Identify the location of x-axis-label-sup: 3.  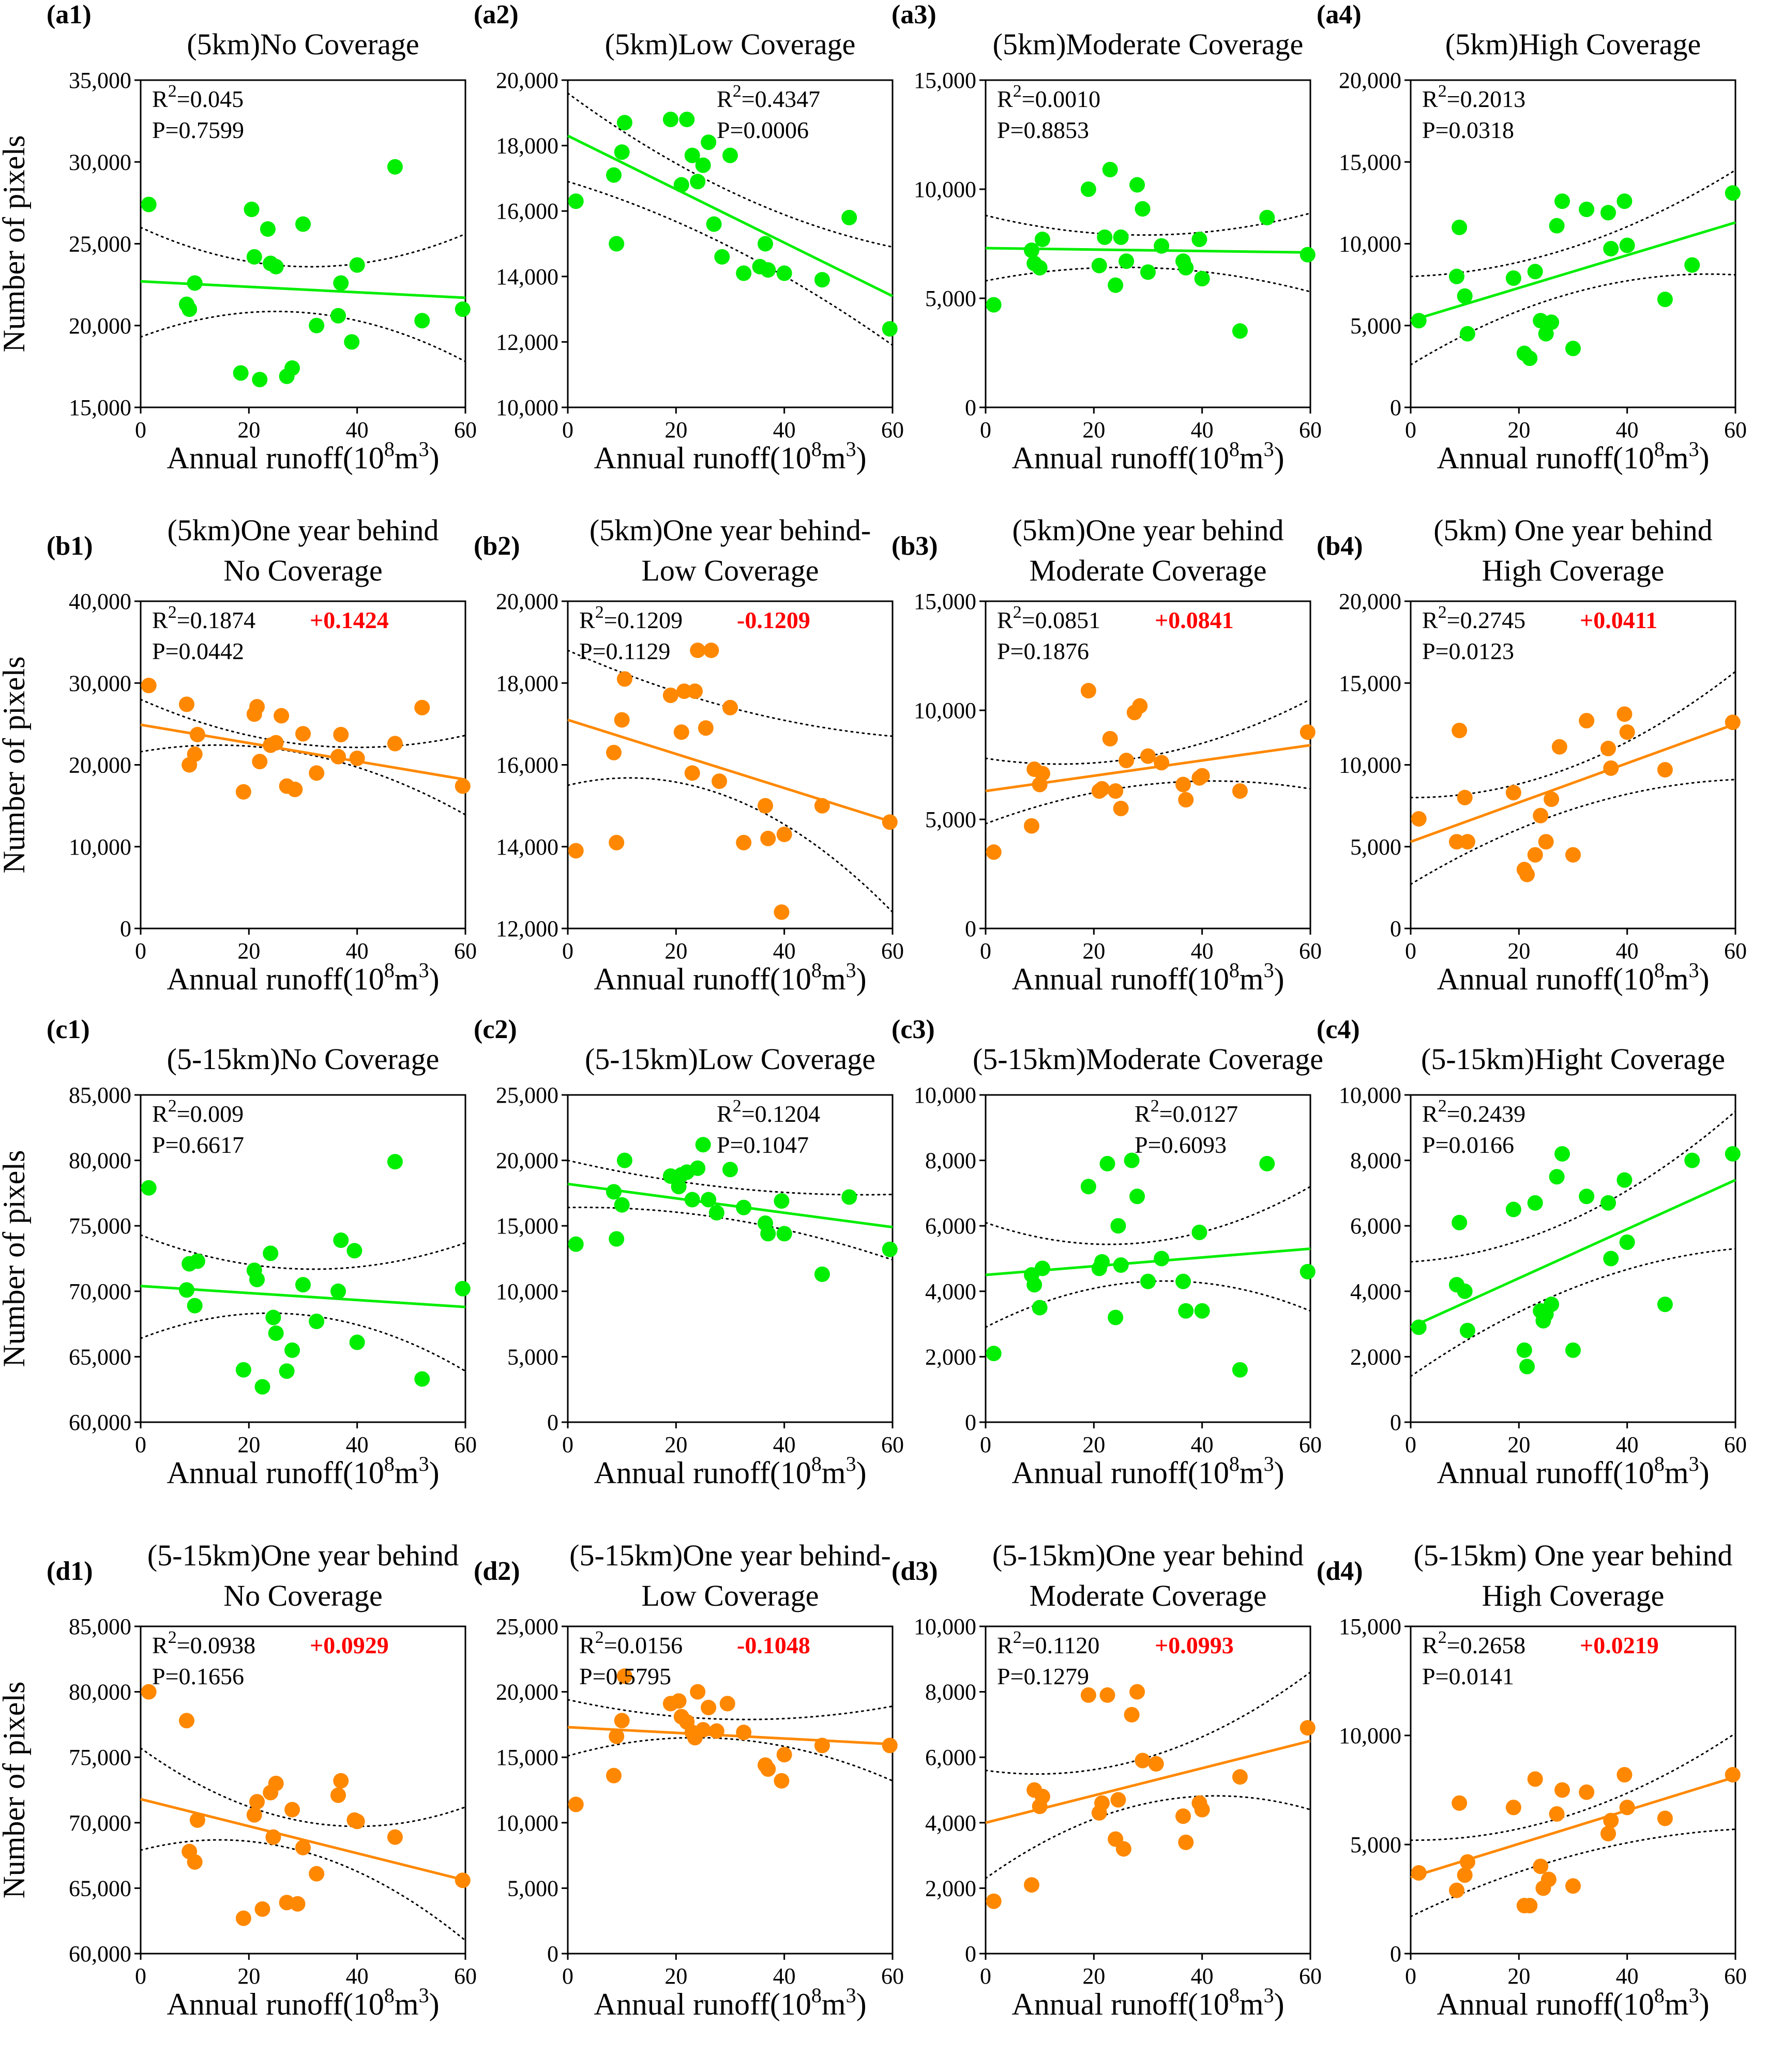
(1694, 449).